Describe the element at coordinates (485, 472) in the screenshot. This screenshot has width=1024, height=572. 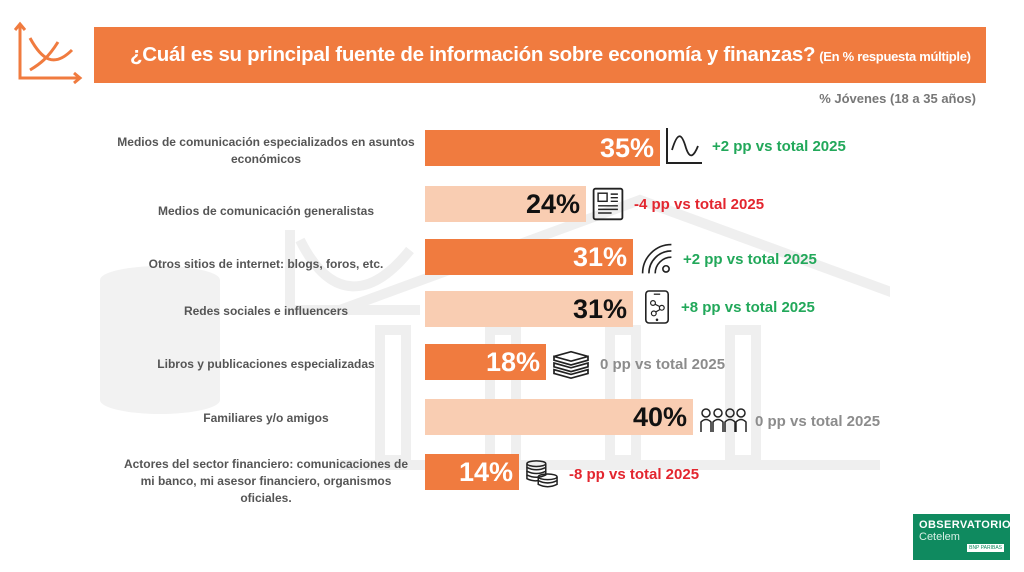
I see `bar-value-label: 14%` at that location.